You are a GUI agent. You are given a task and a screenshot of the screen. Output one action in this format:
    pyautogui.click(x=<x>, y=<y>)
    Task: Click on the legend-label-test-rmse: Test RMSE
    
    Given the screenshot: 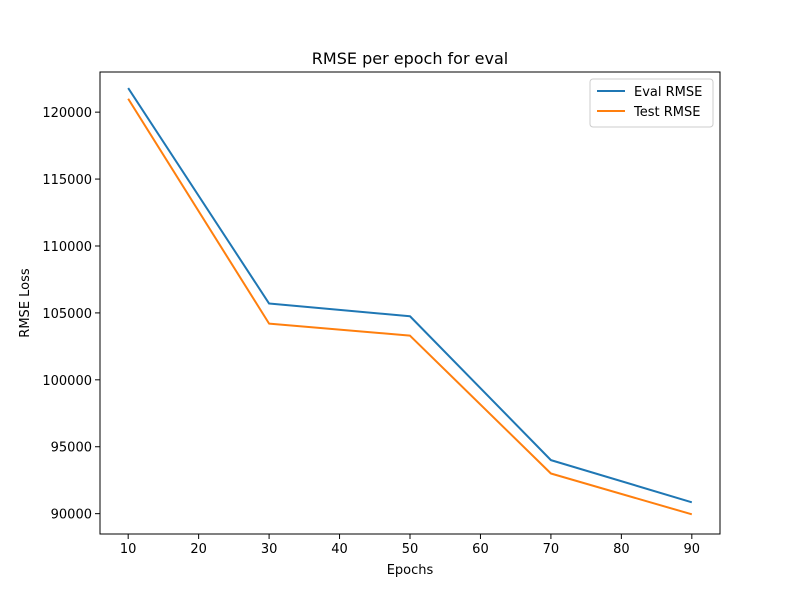 What is the action you would take?
    pyautogui.click(x=666, y=112)
    